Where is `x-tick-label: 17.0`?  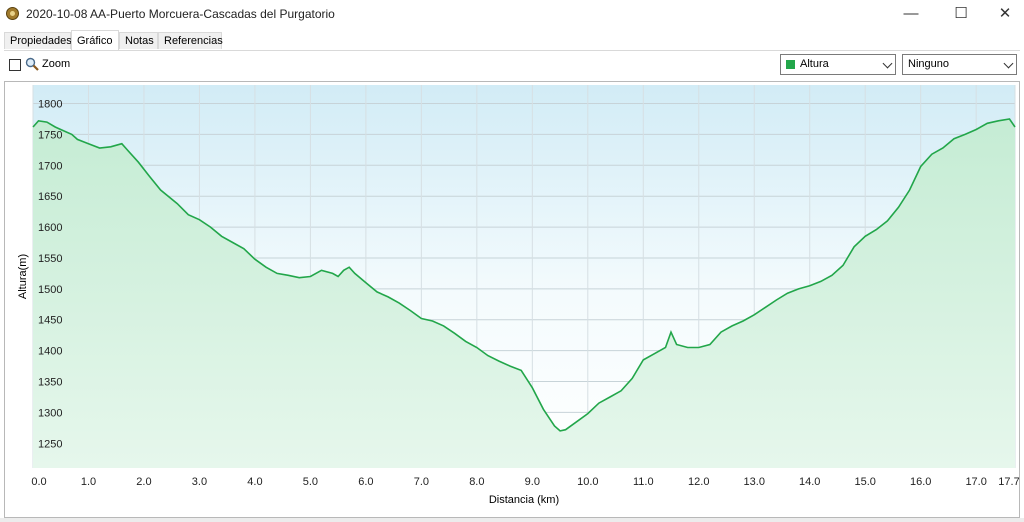
x-tick-label: 17.0 is located at coordinates (975, 482).